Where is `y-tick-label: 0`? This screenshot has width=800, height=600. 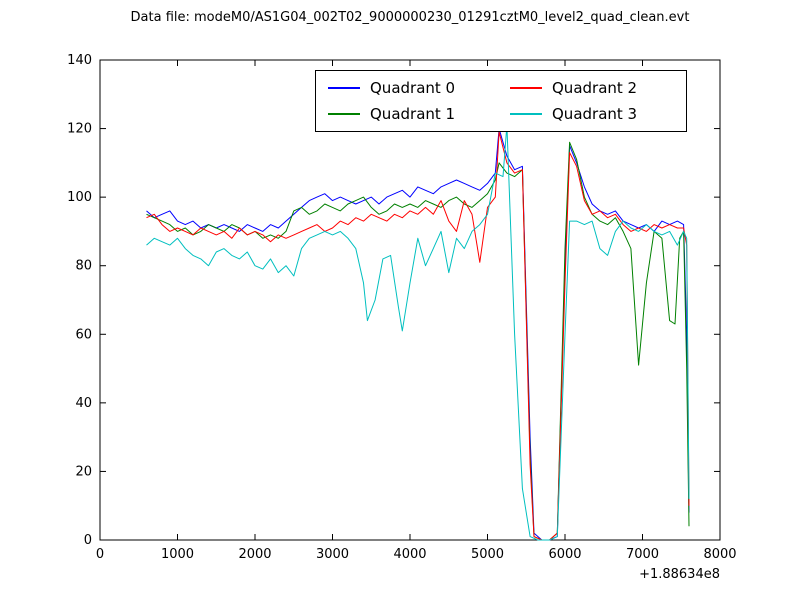 y-tick-label: 0 is located at coordinates (88, 540).